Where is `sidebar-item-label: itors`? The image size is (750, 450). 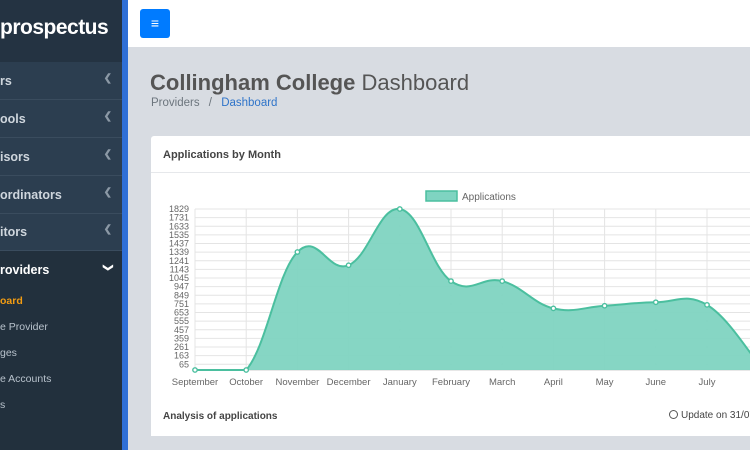
sidebar-item-label: itors is located at coordinates (14, 232).